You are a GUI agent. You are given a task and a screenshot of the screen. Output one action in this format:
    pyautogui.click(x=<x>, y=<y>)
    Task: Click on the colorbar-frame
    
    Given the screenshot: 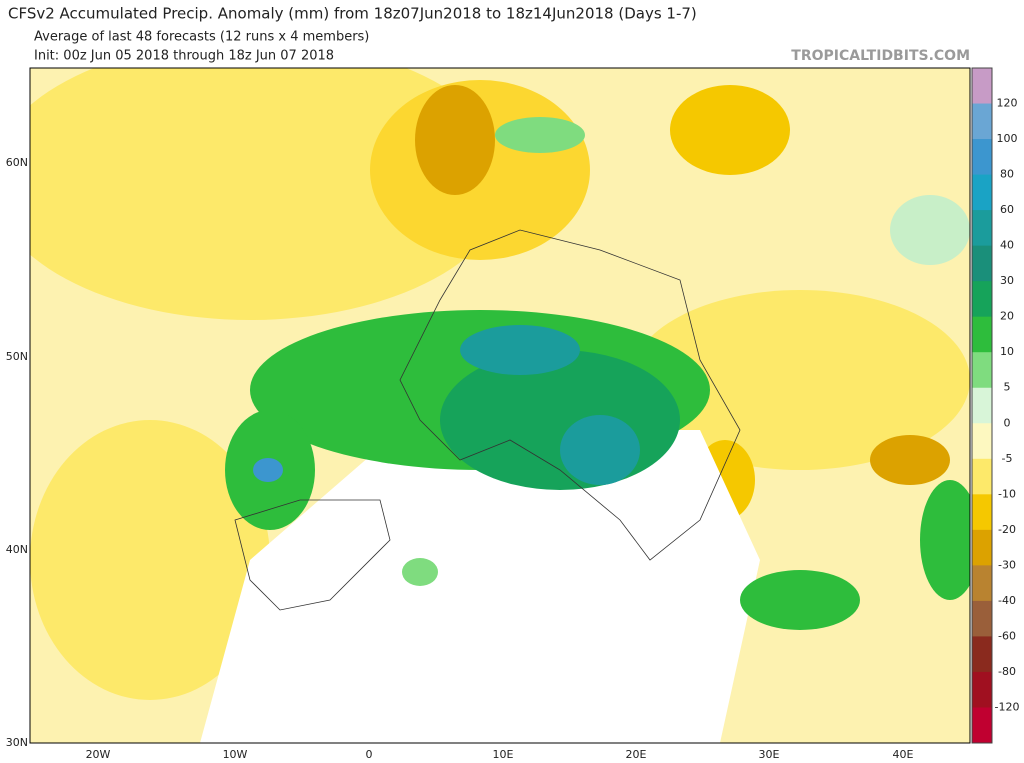 What is the action you would take?
    pyautogui.click(x=982, y=405)
    